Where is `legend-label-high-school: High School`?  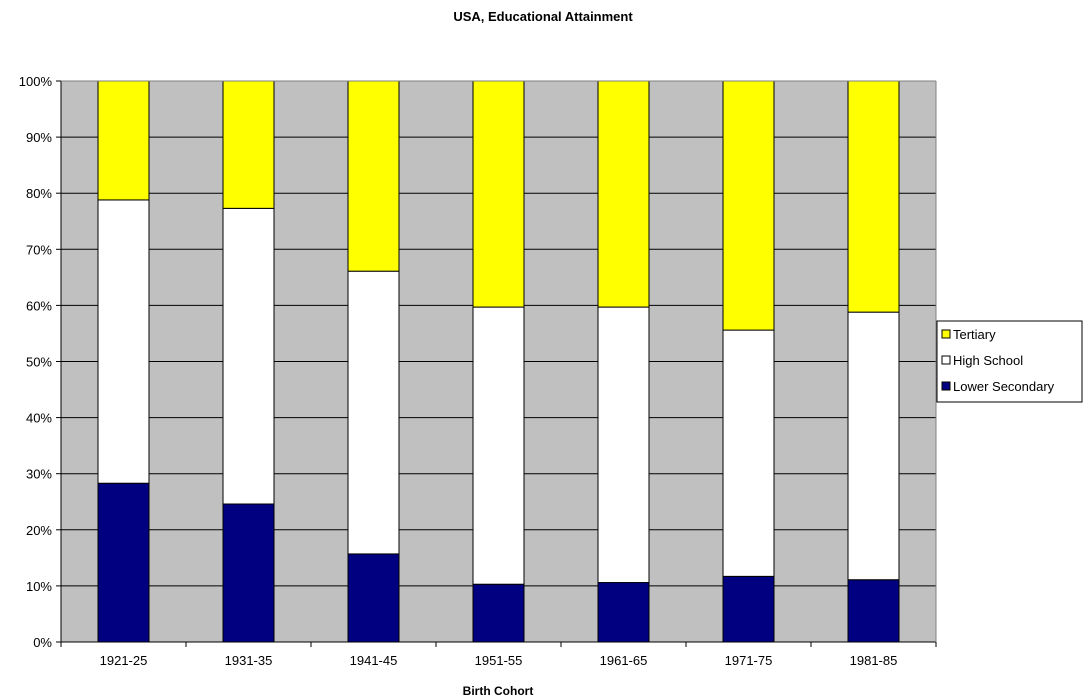 legend-label-high-school: High School is located at coordinates (988, 360).